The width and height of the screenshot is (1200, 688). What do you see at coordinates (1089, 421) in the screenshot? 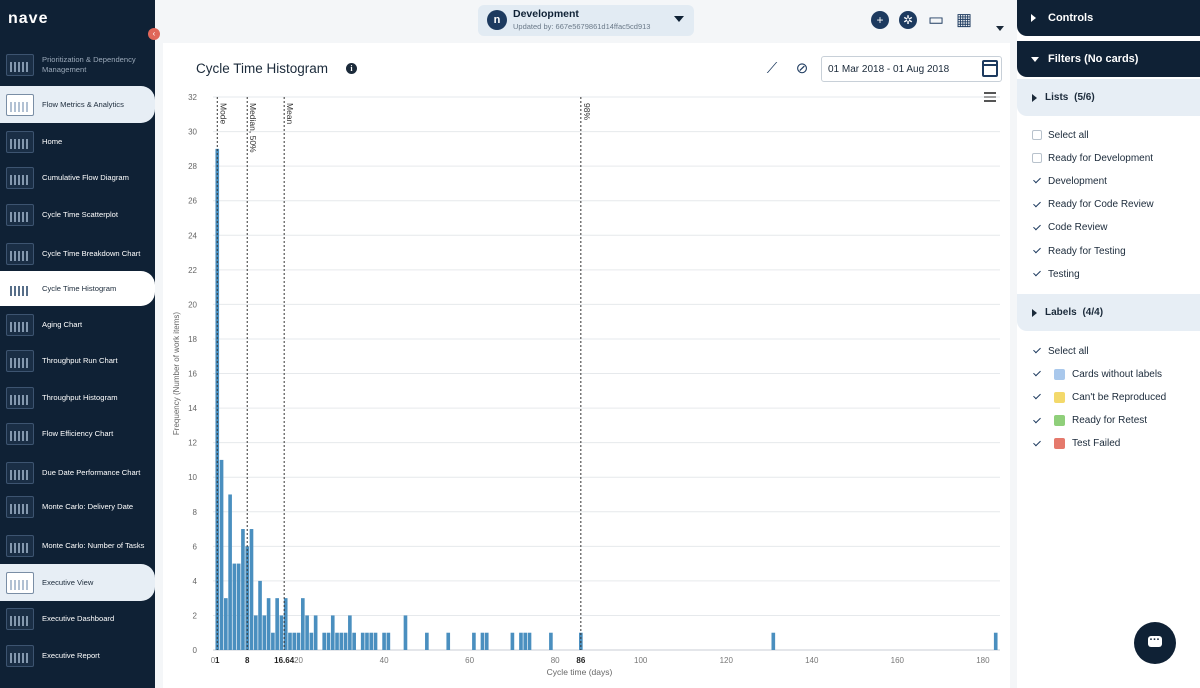
I see `label-filter-option: Ready for Retest` at bounding box center [1089, 421].